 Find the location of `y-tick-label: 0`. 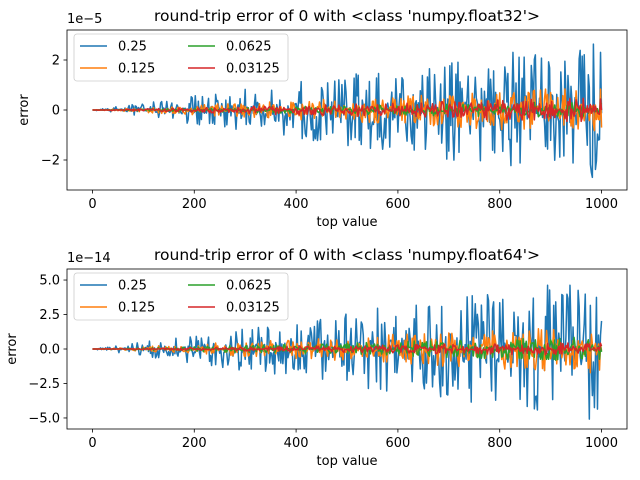

y-tick-label: 0 is located at coordinates (56, 111).